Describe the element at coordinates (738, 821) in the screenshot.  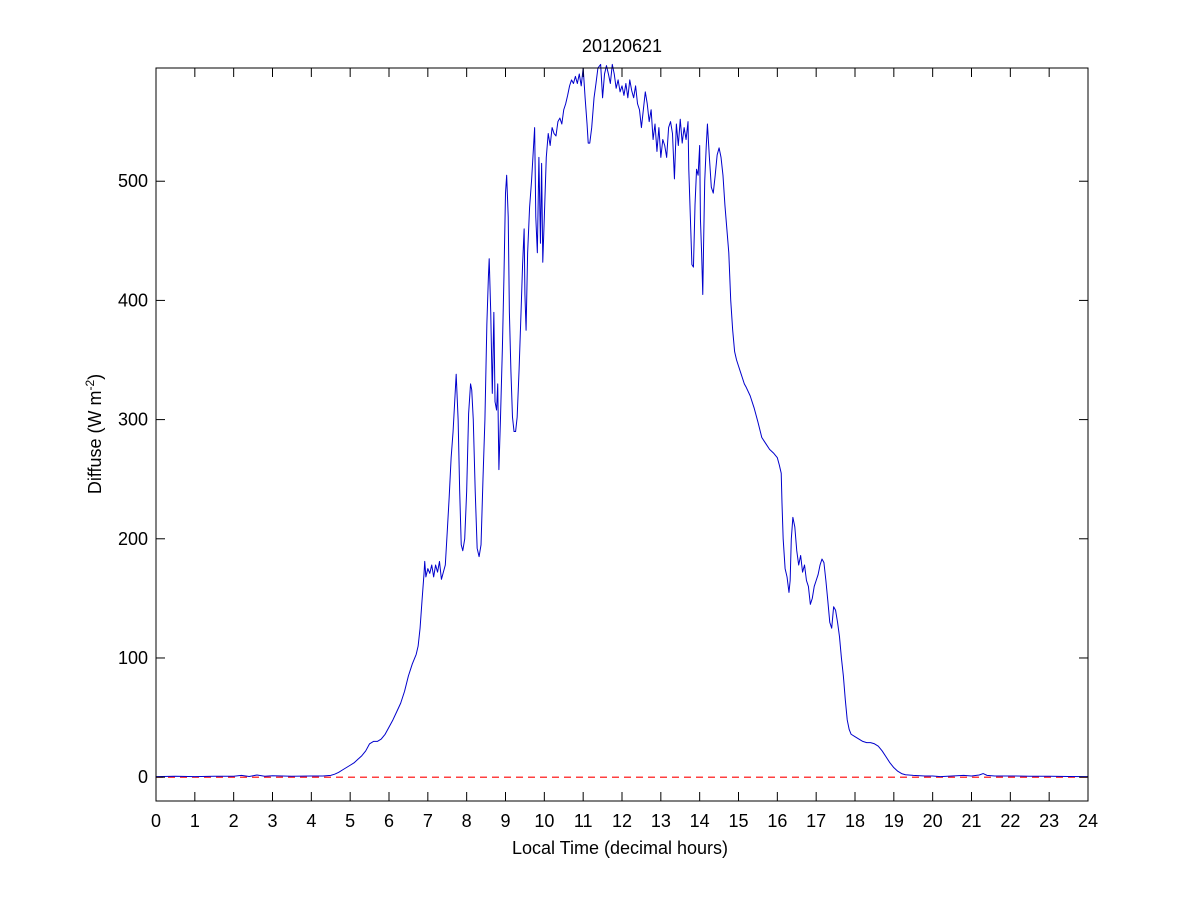
I see `x-tick-label: 15` at that location.